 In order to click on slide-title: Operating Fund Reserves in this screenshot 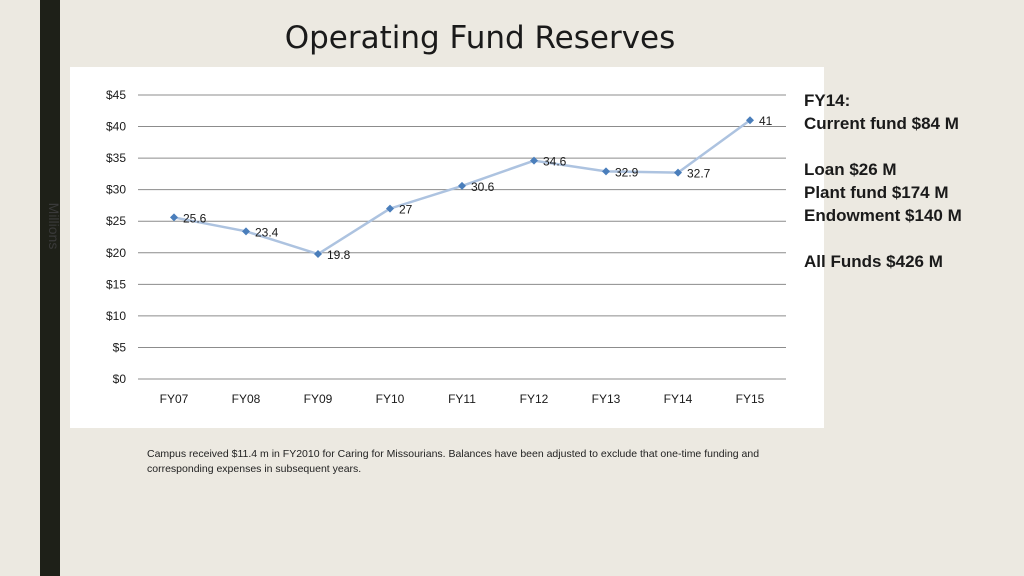, I will do `click(480, 38)`.